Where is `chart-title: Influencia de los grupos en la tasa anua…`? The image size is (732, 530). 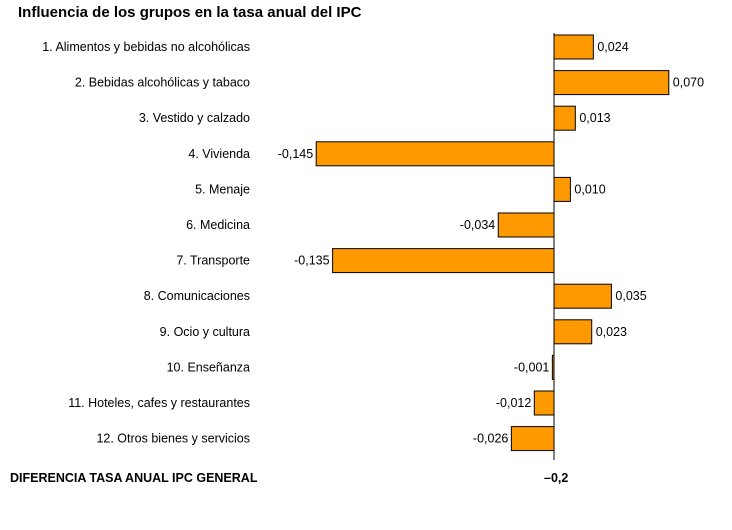 chart-title: Influencia de los grupos en la tasa anua… is located at coordinates (190, 12).